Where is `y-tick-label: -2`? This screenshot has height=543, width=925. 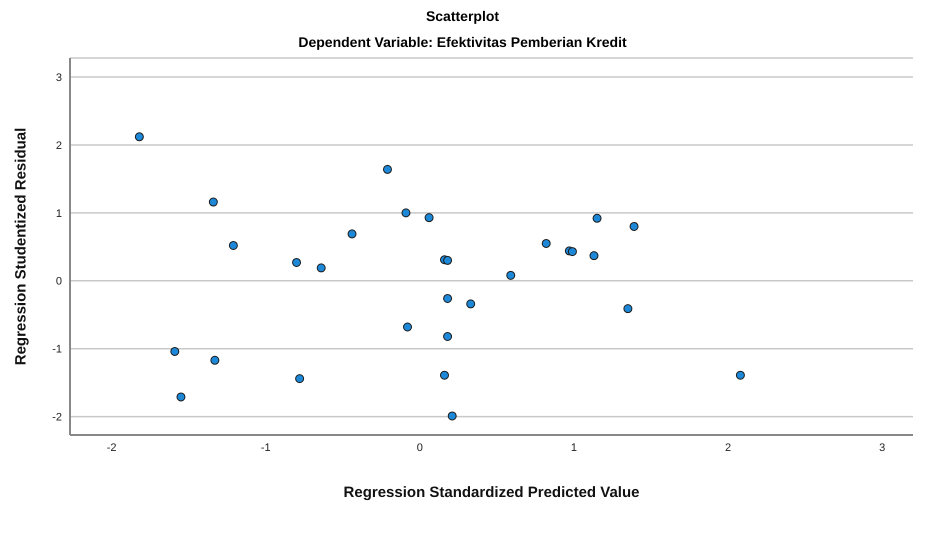
y-tick-label: -2 is located at coordinates (57, 418).